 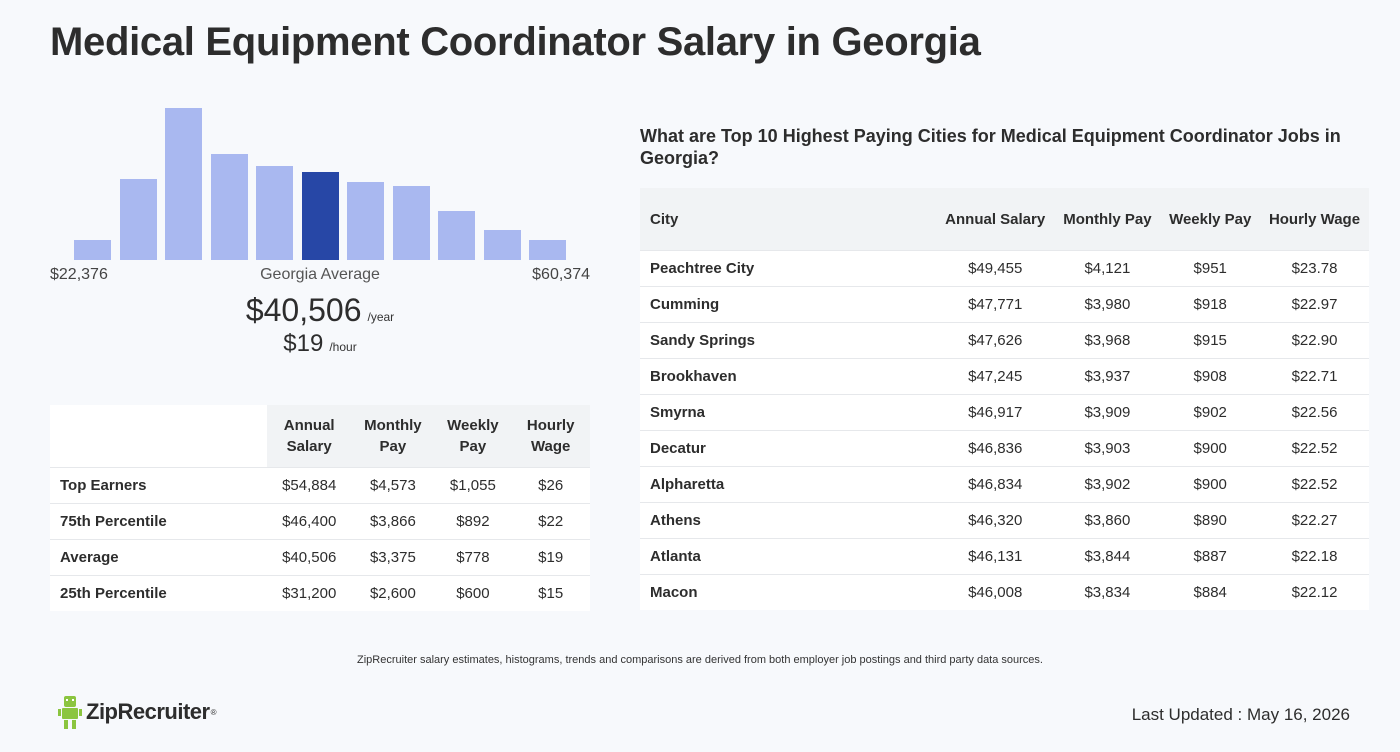 I want to click on average-hourly: $19/hour, so click(x=320, y=344).